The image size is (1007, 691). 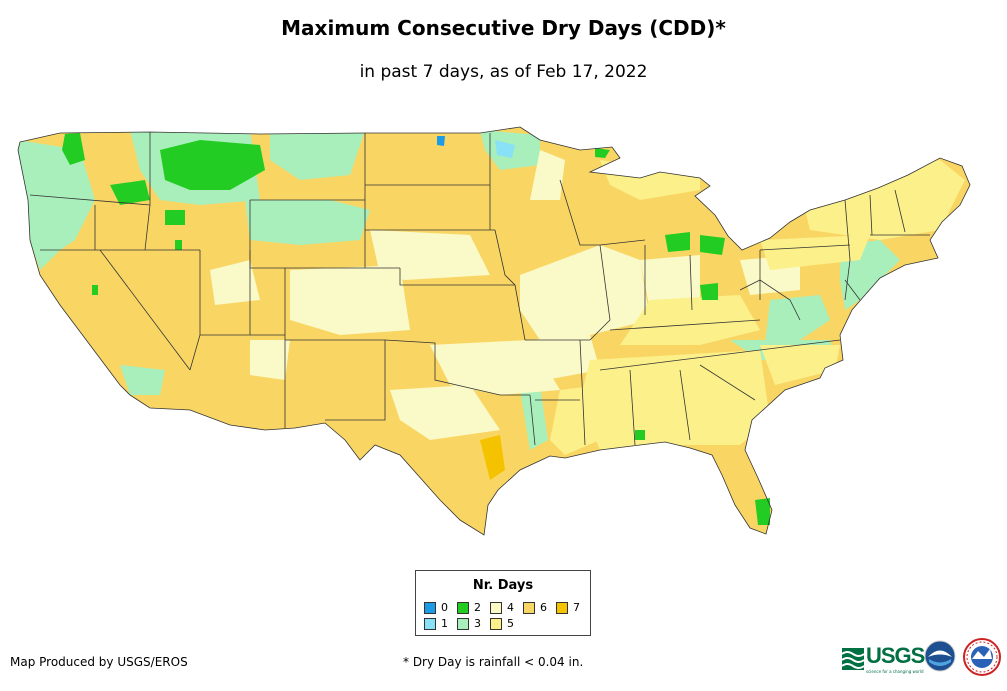 I want to click on legend-item-0: 0, so click(x=436, y=607).